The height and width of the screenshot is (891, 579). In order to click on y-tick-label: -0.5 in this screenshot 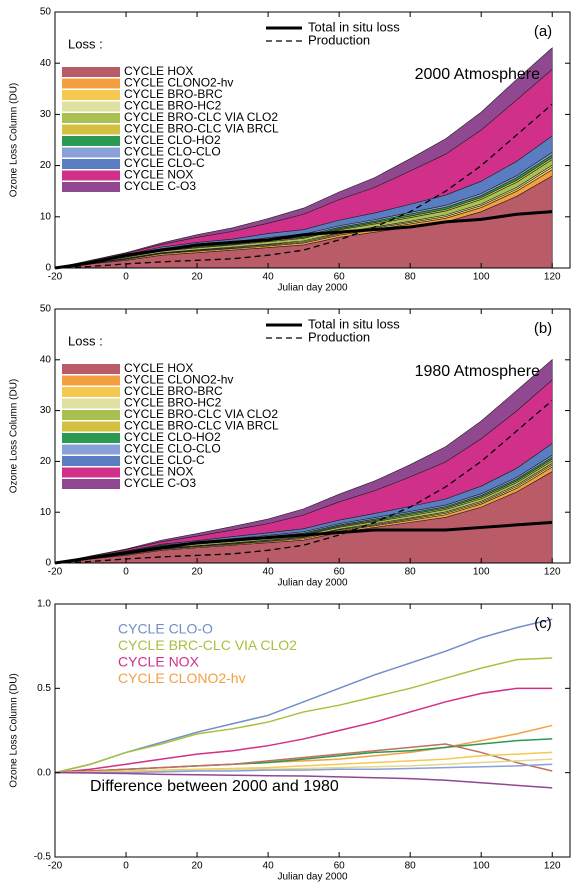, I will do `click(43, 857)`.